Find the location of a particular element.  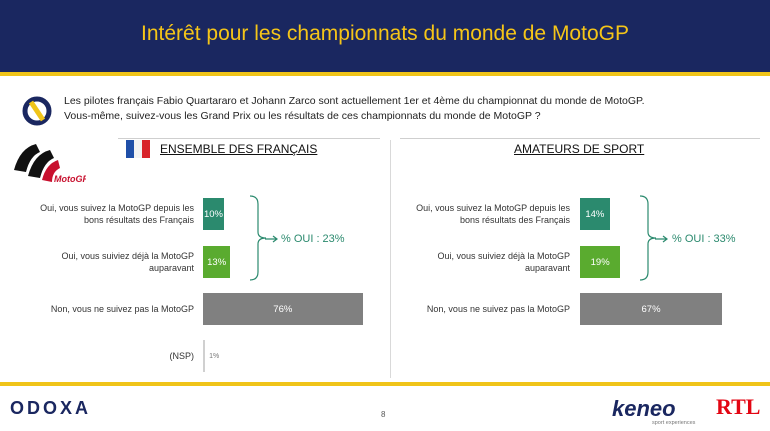

page-number: 8 is located at coordinates (383, 414).